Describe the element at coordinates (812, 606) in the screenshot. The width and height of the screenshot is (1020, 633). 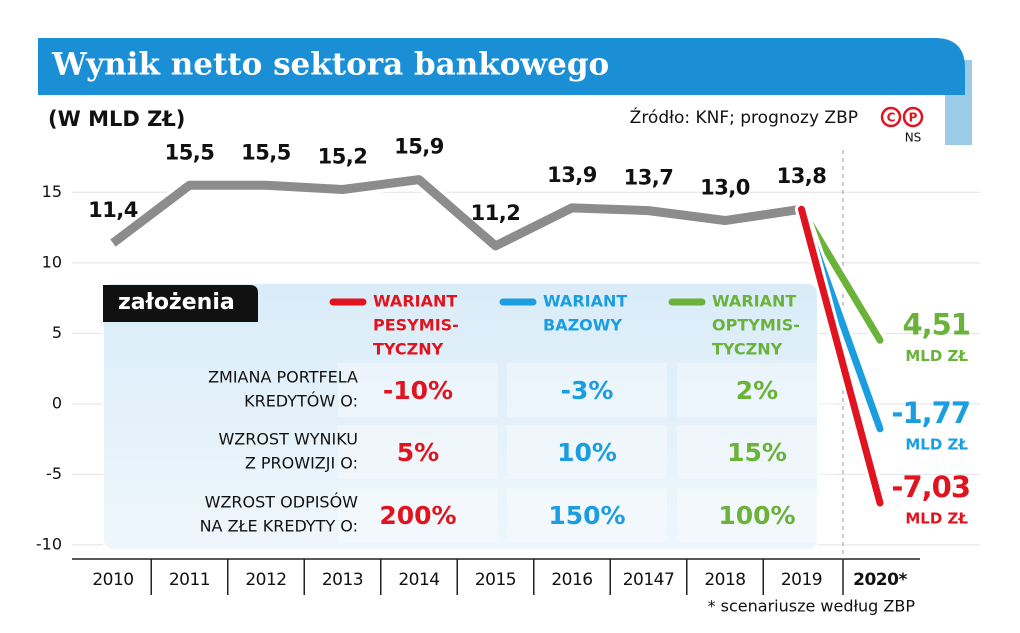
I see `footnote: * scenariusze według ZBP` at that location.